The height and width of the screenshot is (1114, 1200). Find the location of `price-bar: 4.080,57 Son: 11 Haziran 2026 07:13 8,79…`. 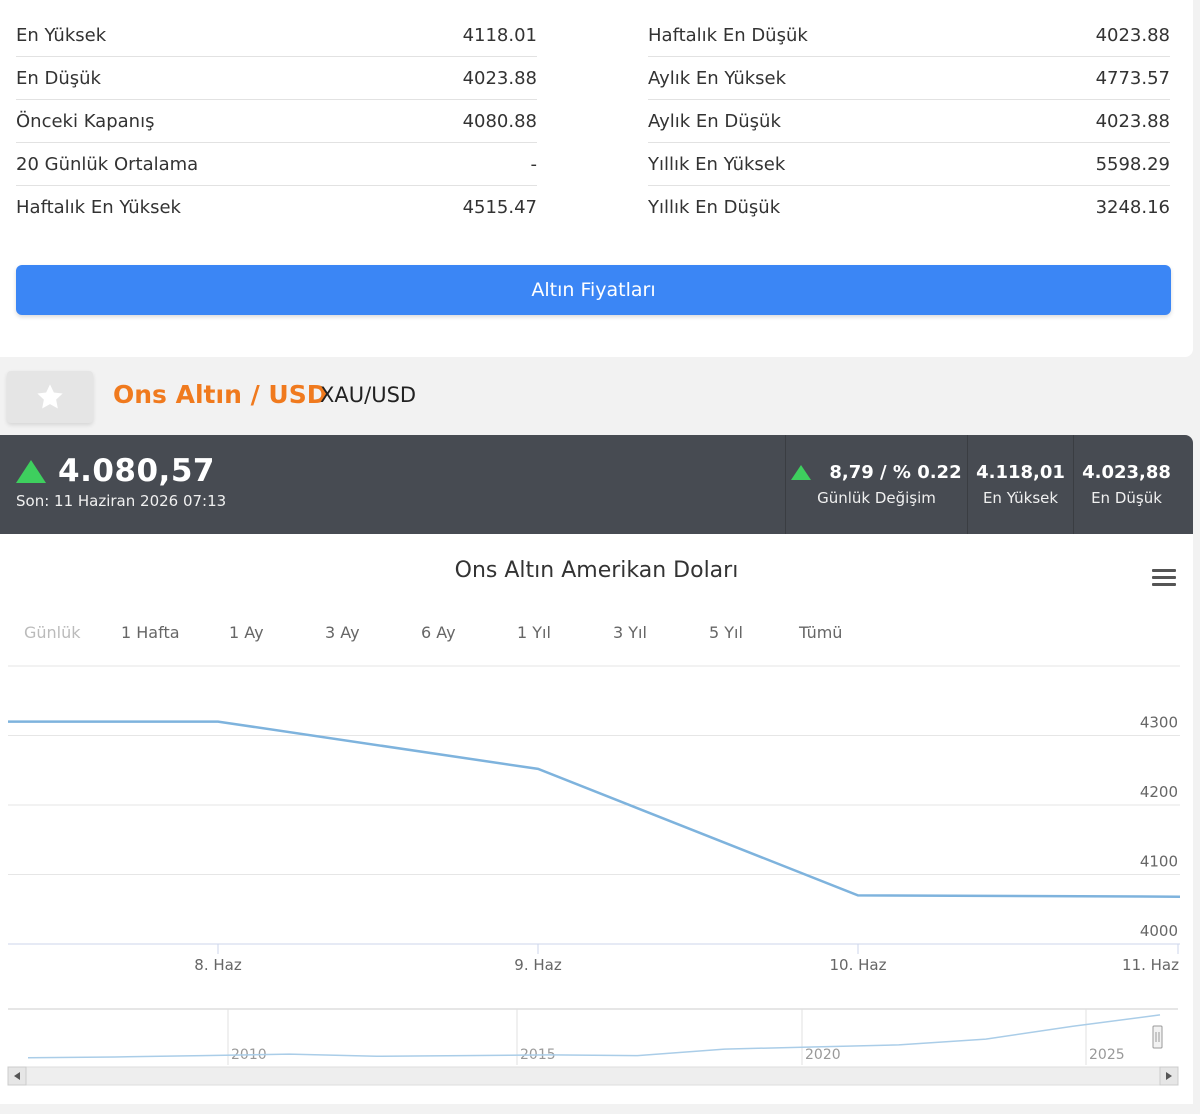

price-bar: 4.080,57 Son: 11 Haziran 2026 07:13 8,79… is located at coordinates (596, 484).